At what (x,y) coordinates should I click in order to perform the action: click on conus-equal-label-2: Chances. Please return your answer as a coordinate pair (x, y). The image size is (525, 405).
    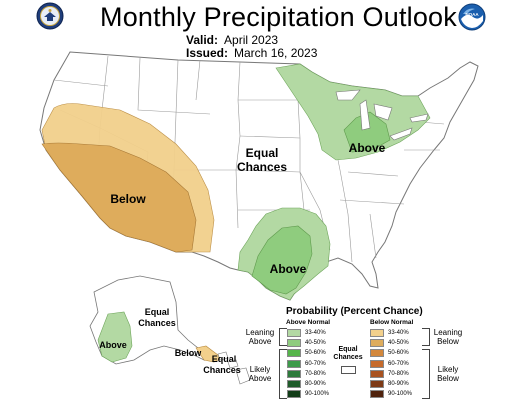
    Looking at the image, I should click on (262, 167).